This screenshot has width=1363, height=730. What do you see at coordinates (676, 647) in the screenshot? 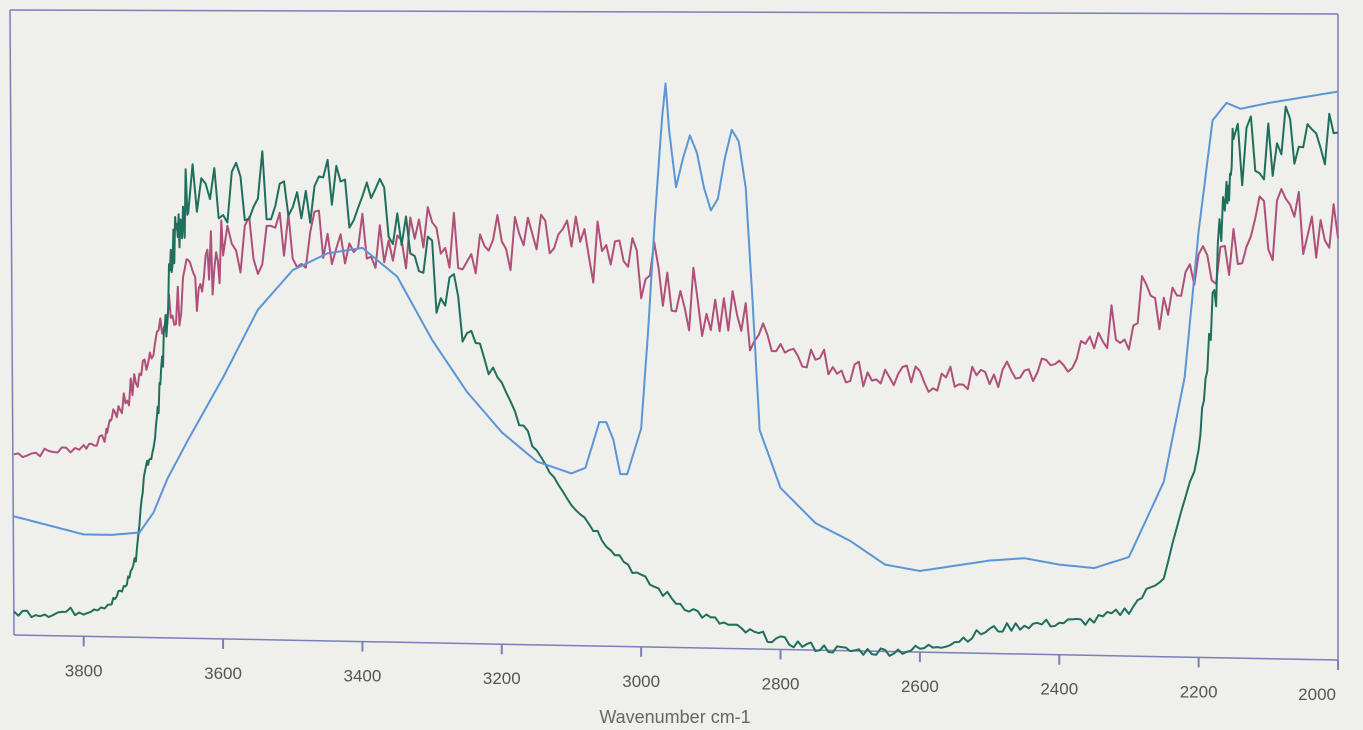
I see `x-axis-line` at bounding box center [676, 647].